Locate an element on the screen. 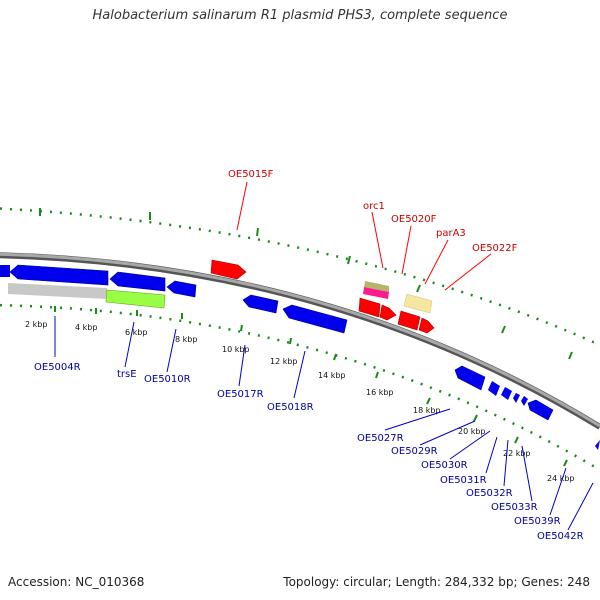  gene-label: OE5017R is located at coordinates (240, 394).